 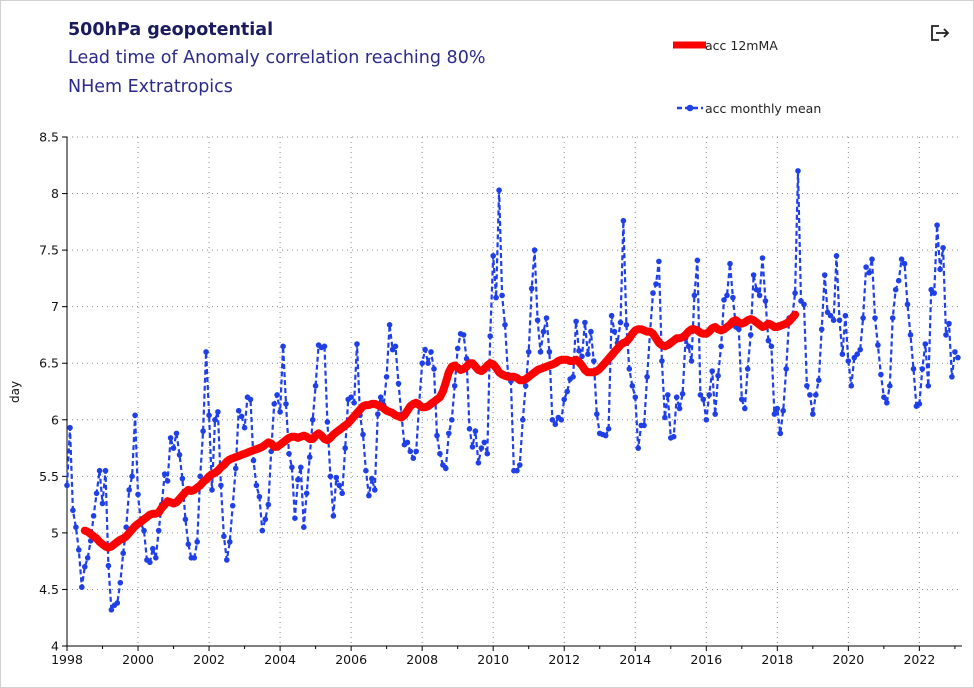 What do you see at coordinates (777, 659) in the screenshot?
I see `x-tick-label: 2018` at bounding box center [777, 659].